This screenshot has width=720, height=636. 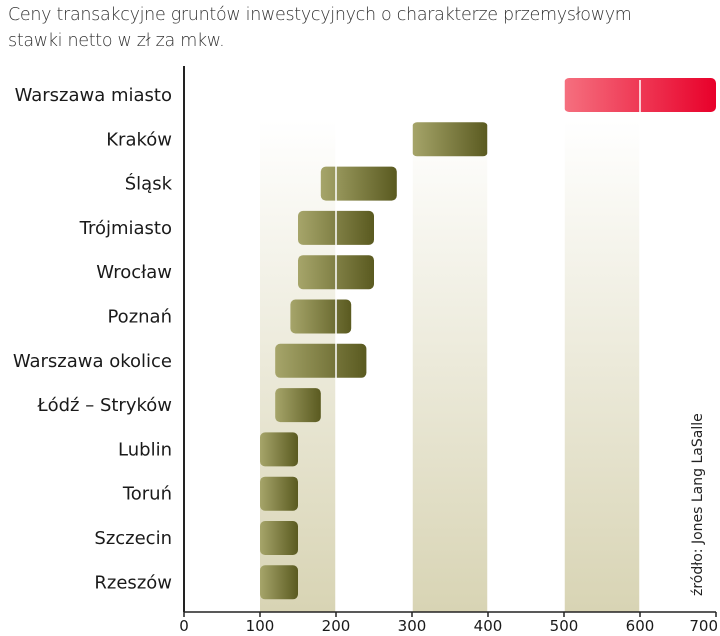 I want to click on x-tick-label-6: 600, so click(x=640, y=626).